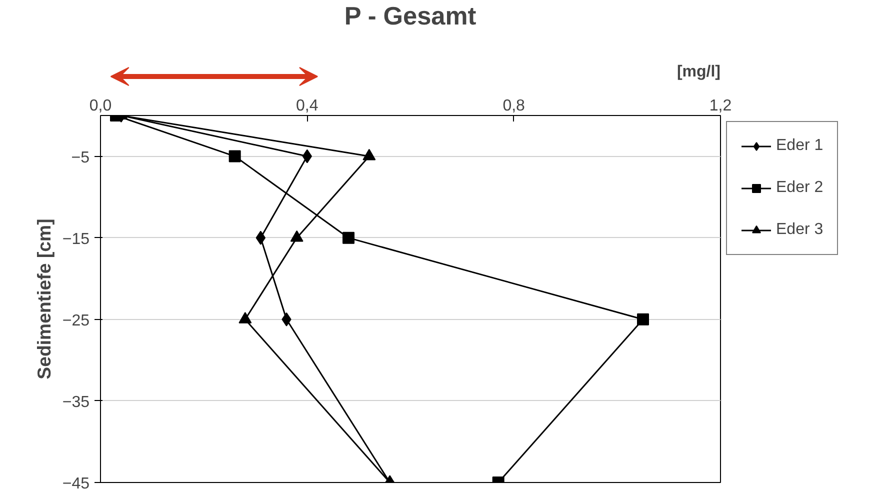 This screenshot has height=503, width=893. I want to click on chart-title: P - Gesamt, so click(410, 16).